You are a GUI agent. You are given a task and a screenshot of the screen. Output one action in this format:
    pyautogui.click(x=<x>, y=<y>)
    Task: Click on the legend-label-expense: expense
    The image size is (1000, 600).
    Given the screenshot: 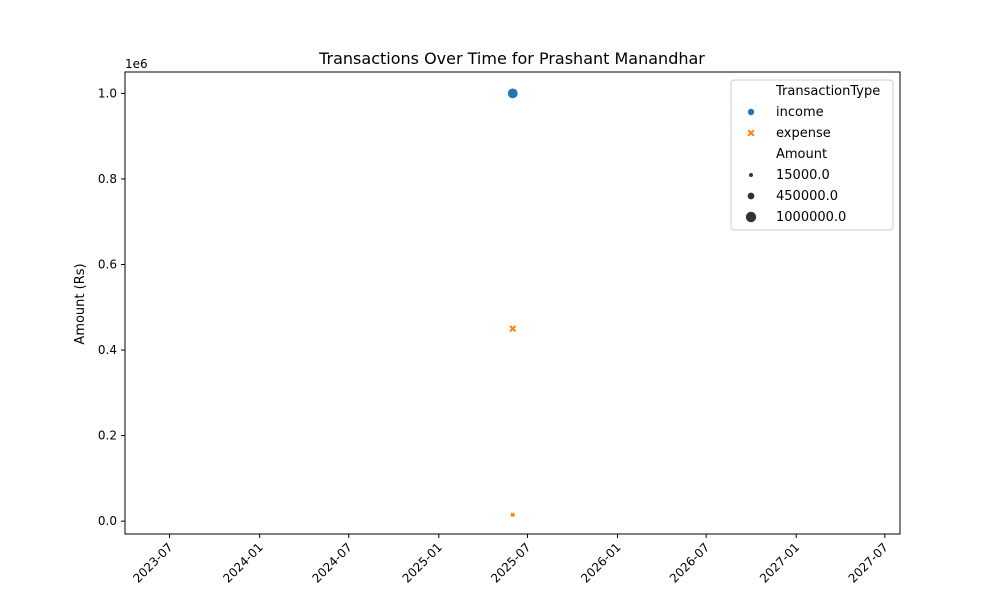 What is the action you would take?
    pyautogui.click(x=803, y=133)
    